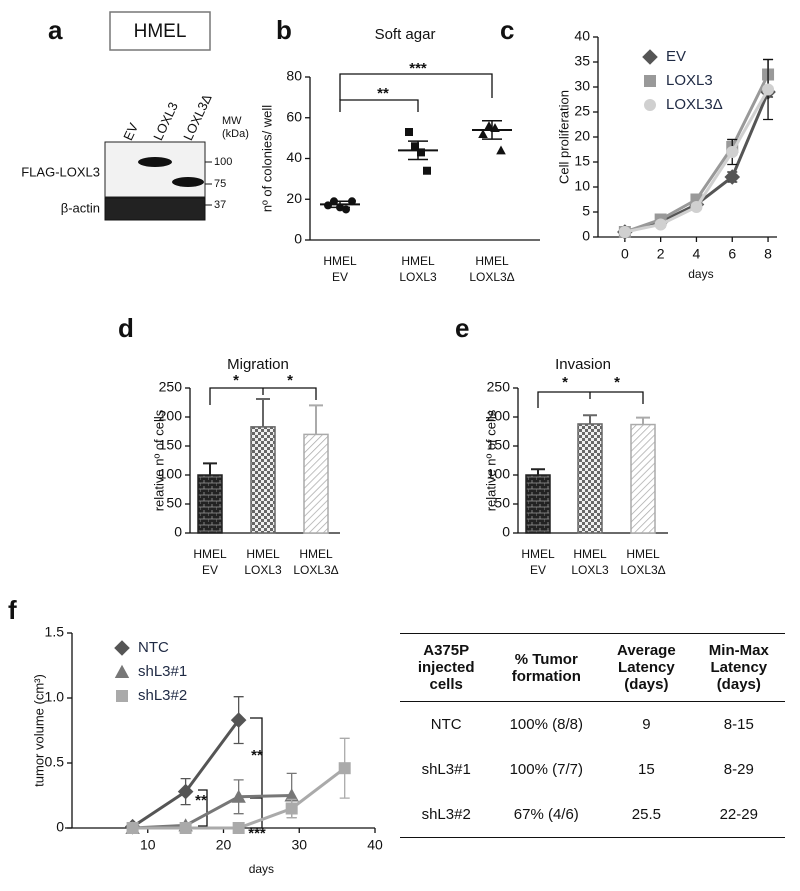 Image resolution: width=800 pixels, height=891 pixels. I want to click on table-row: shL3#2 67% (4/6) 25.5 22-29, so click(592, 815).